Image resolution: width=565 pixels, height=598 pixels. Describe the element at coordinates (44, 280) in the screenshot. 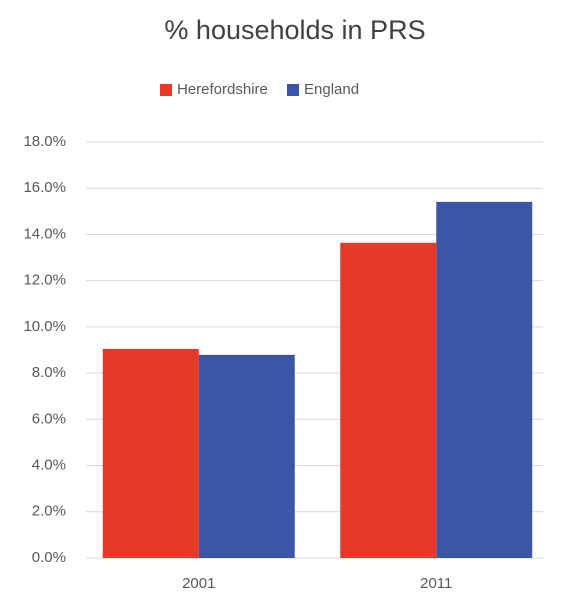

I see `y-tick-label: 12.0%` at that location.